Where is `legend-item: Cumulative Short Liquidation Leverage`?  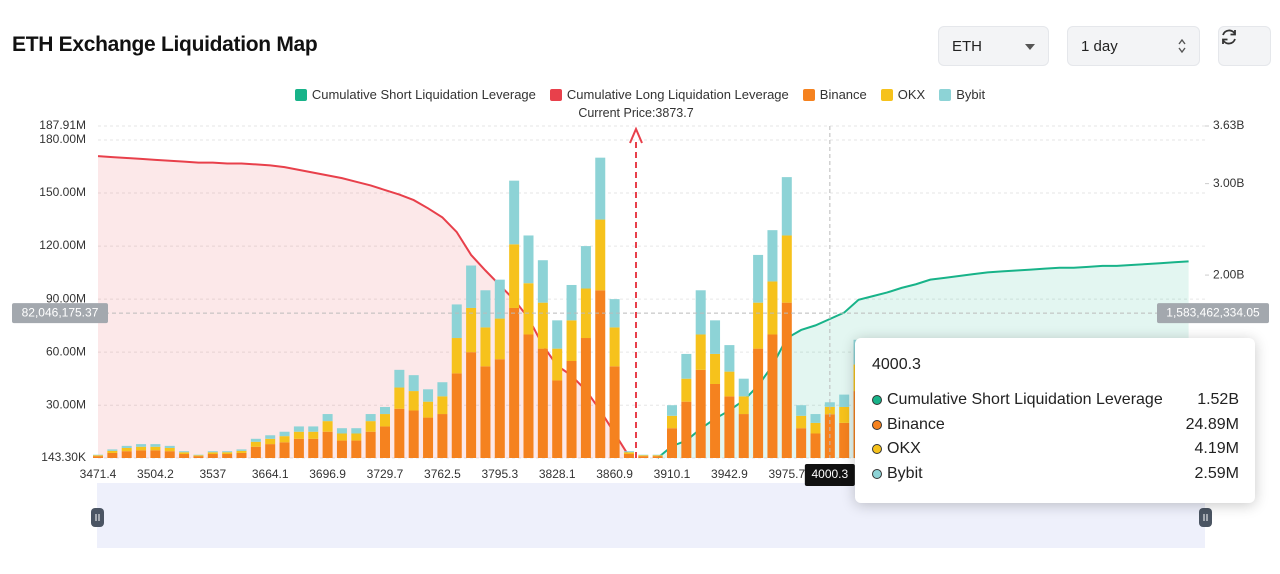
legend-item: Cumulative Short Liquidation Leverage is located at coordinates (415, 94).